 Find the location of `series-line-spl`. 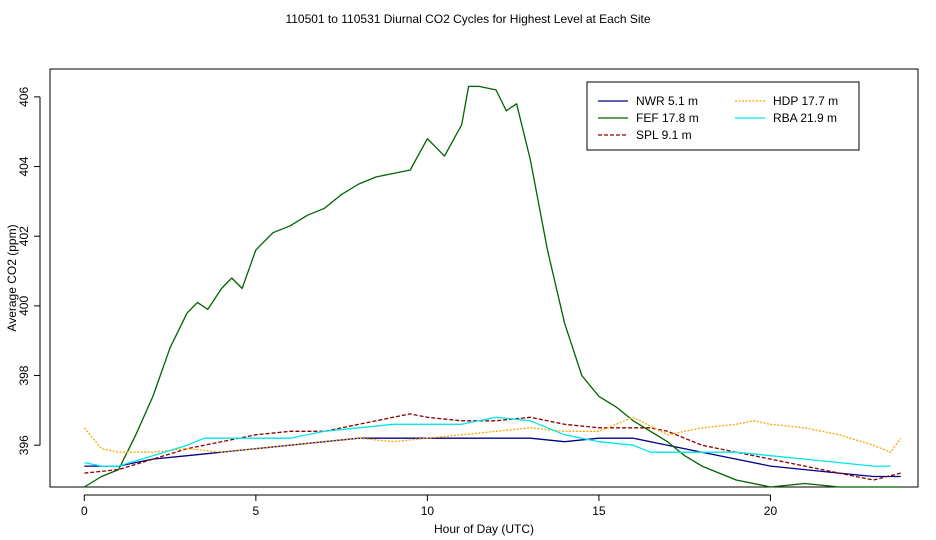

series-line-spl is located at coordinates (492, 447).